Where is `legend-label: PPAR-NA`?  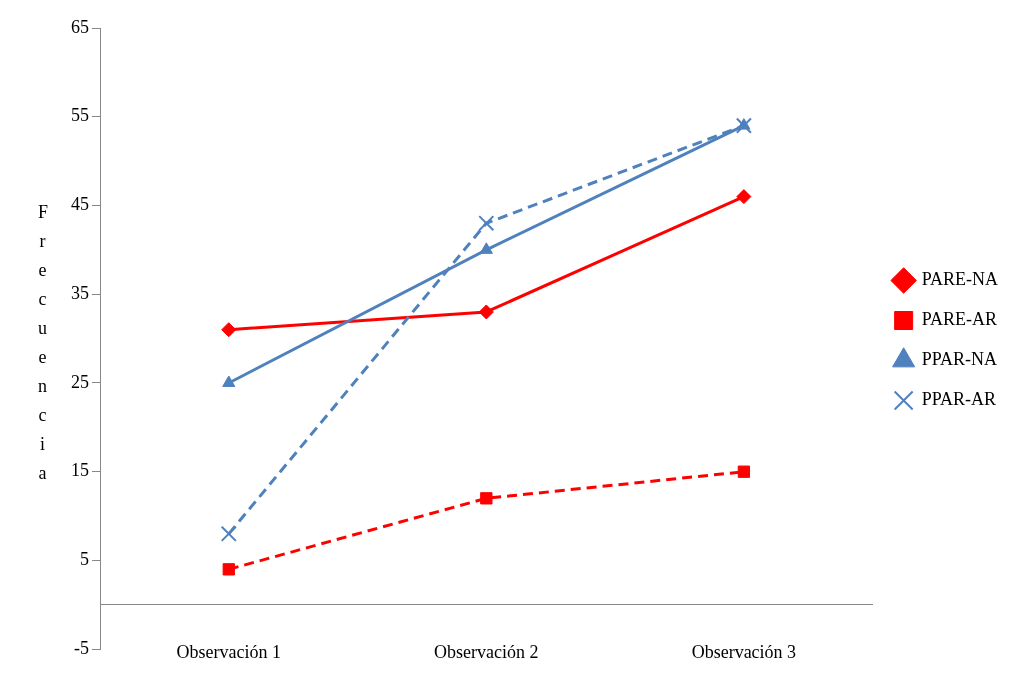
legend-label: PPAR-NA is located at coordinates (959, 359).